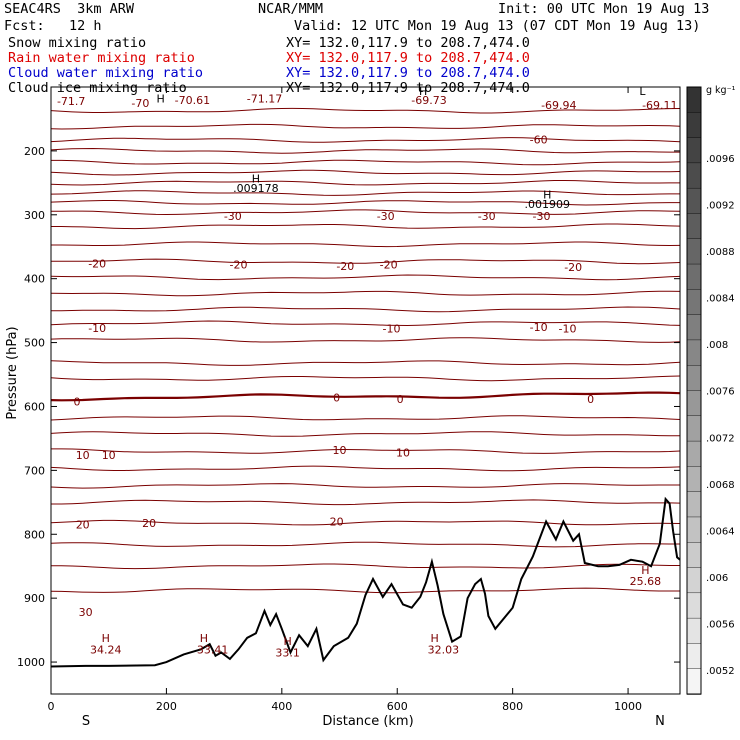 The height and width of the screenshot is (740, 740). What do you see at coordinates (720, 438) in the screenshot?
I see `colorbar-tick-label: .0072` at bounding box center [720, 438].